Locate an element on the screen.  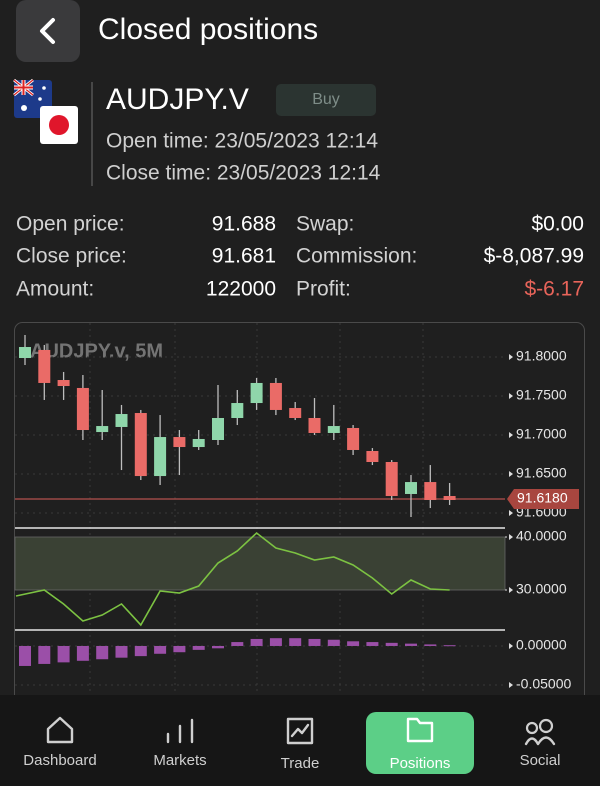
nav-label: Social is located at coordinates (540, 760).